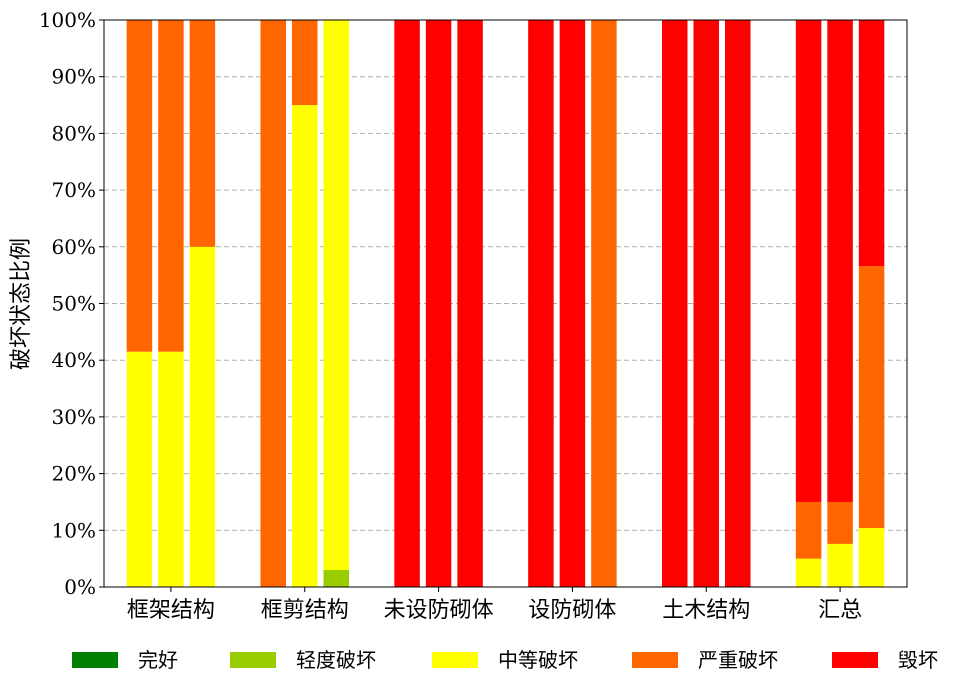  Describe the element at coordinates (74, 190) in the screenshot. I see `y-tick-label: 70%` at that location.